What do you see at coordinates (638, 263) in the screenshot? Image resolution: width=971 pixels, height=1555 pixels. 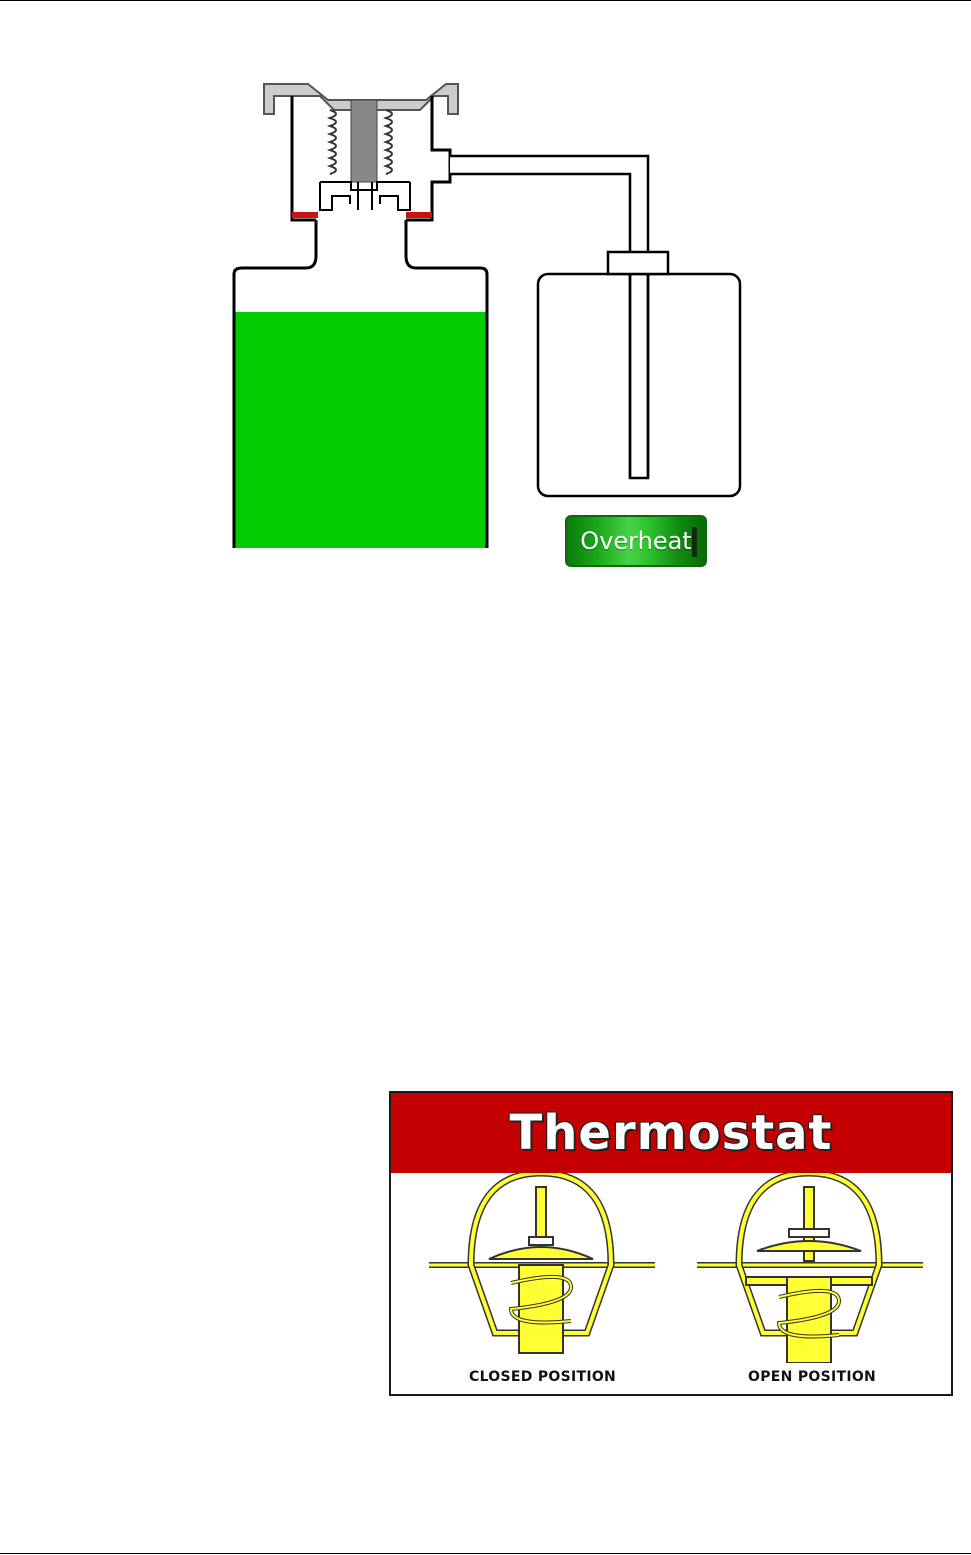 I see `reservoir-cap` at bounding box center [638, 263].